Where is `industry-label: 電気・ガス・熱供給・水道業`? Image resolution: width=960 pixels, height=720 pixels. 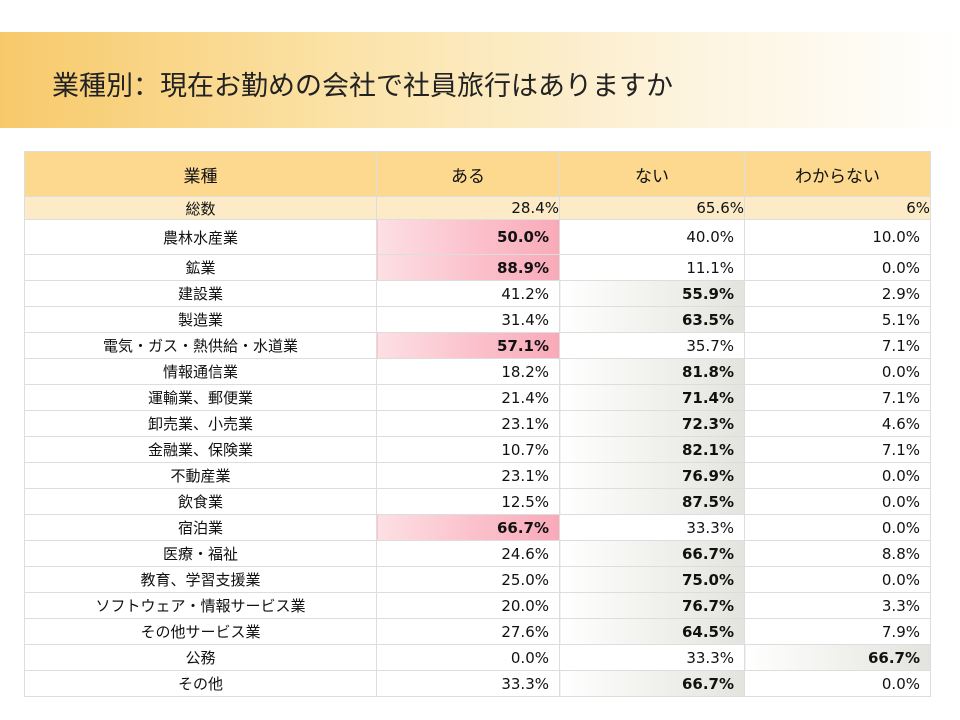 industry-label: 電気・ガス・熱供給・水道業 is located at coordinates (200, 345).